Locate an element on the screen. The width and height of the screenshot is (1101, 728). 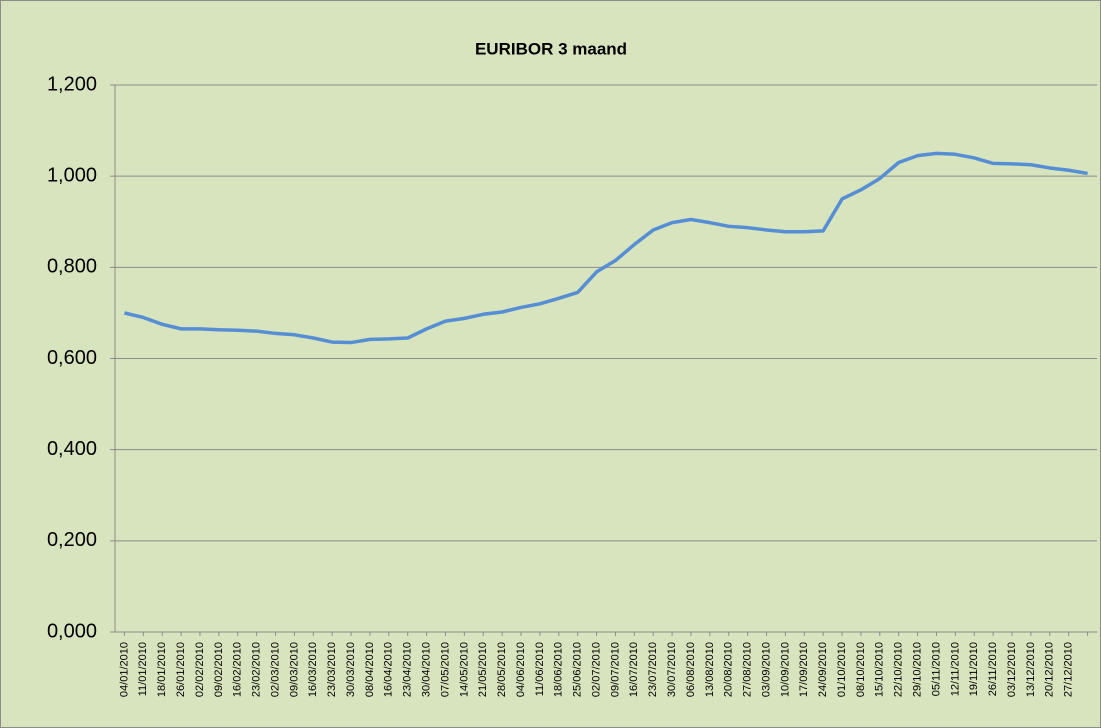
x-tick-label: 27/08/2010 is located at coordinates (748, 669).